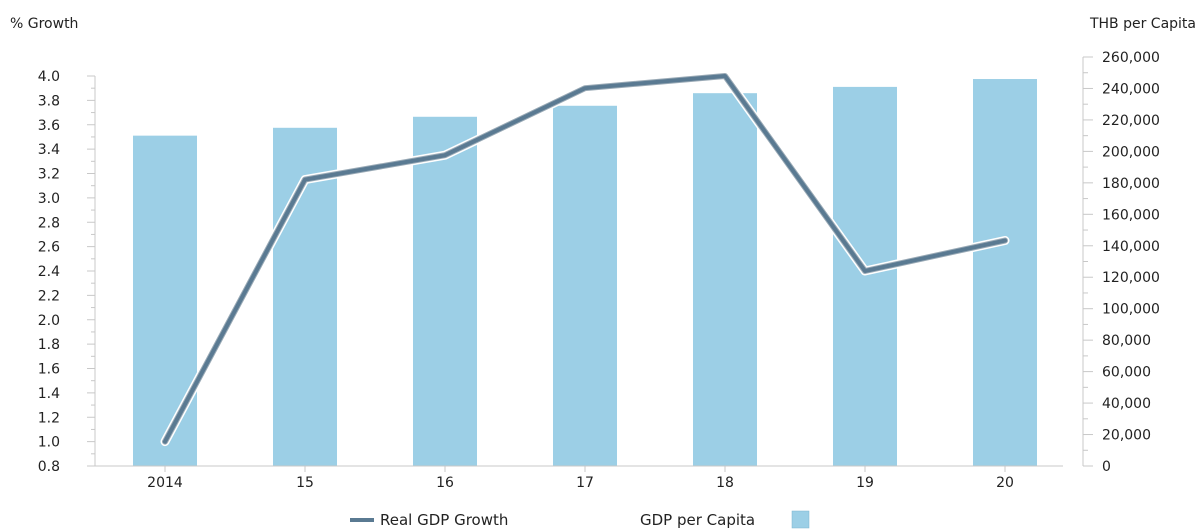 This screenshot has width=1204, height=529. Describe the element at coordinates (49, 345) in the screenshot. I see `left-tick-label: 1.8` at that location.